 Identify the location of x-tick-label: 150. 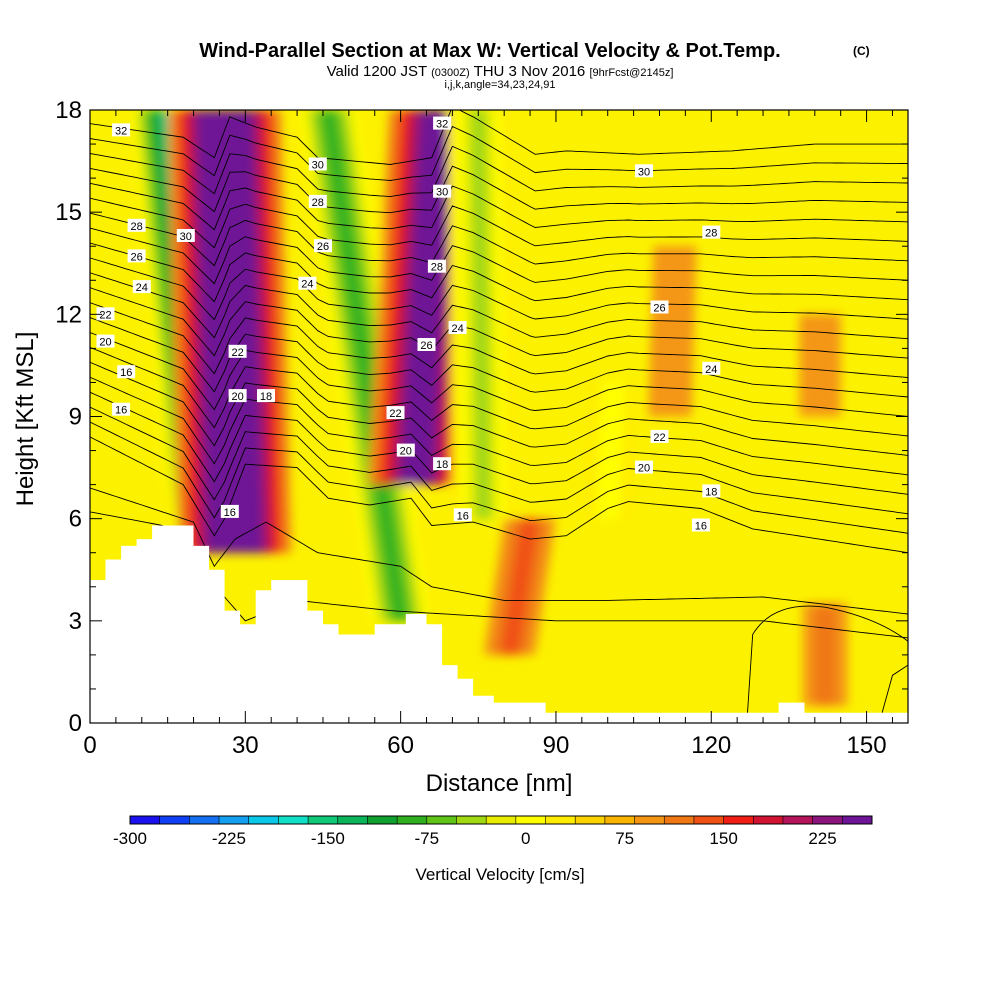
(867, 745).